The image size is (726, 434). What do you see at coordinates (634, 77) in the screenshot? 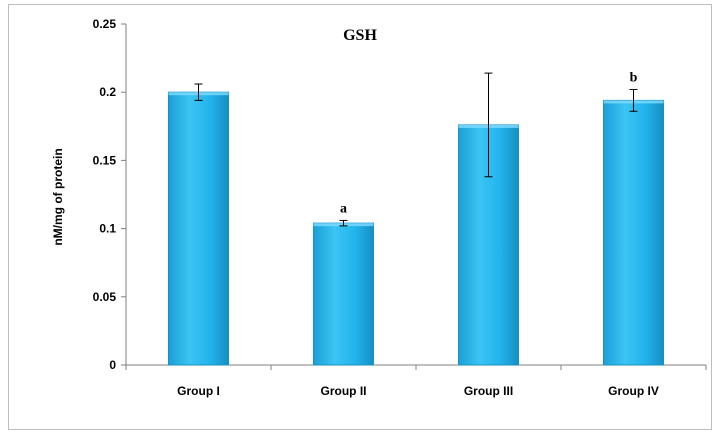
I see `significance-label: b` at bounding box center [634, 77].